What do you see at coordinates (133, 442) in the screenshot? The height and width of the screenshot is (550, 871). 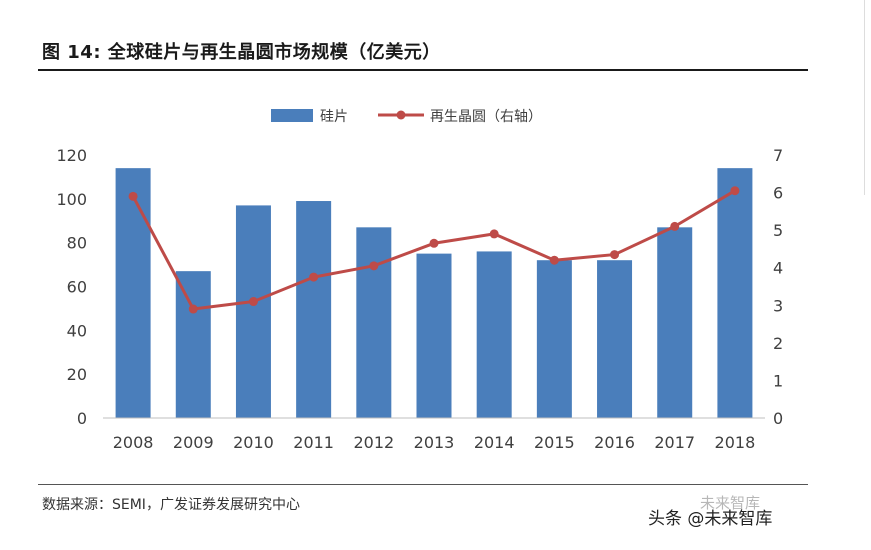 I see `x-tick-label: 2008` at bounding box center [133, 442].